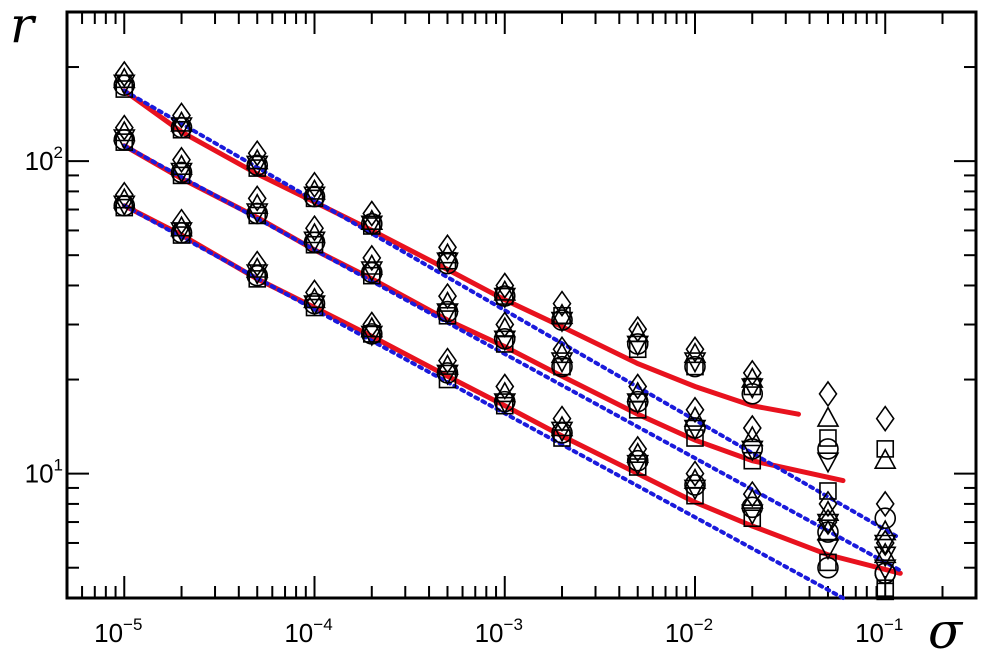  I want to click on x-axis-label: σ, so click(946, 630).